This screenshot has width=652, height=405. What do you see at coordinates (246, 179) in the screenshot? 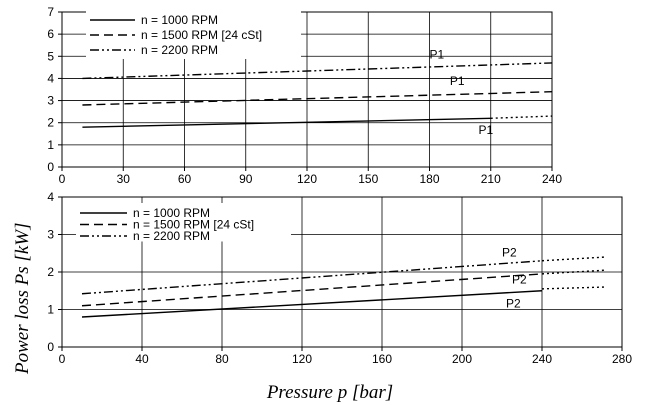
I see `x-tick-label: 90` at bounding box center [246, 179].